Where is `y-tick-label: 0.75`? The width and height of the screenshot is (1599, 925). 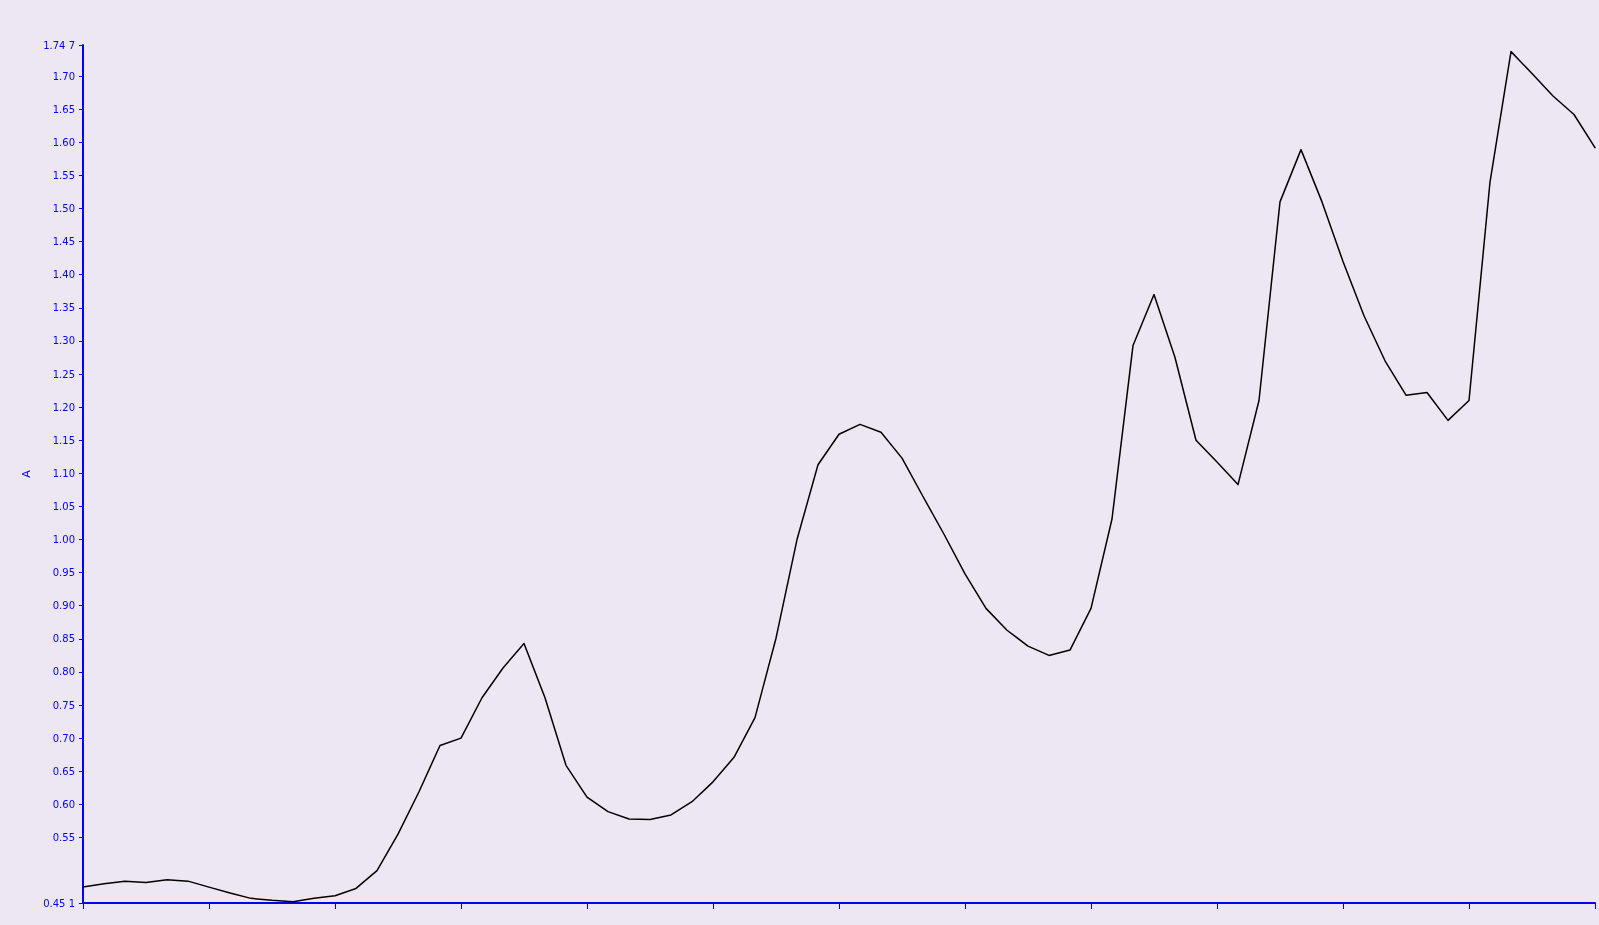
y-tick-label: 0.75 is located at coordinates (63, 705).